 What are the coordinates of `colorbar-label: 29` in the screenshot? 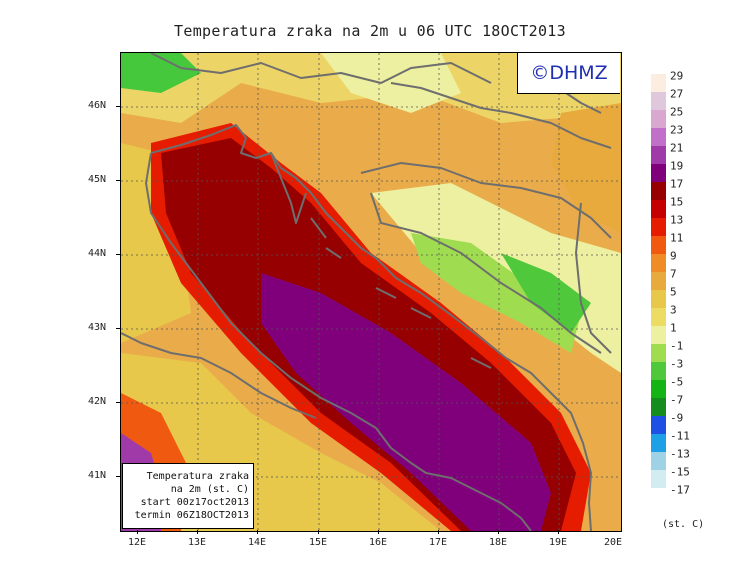 It's located at (677, 76).